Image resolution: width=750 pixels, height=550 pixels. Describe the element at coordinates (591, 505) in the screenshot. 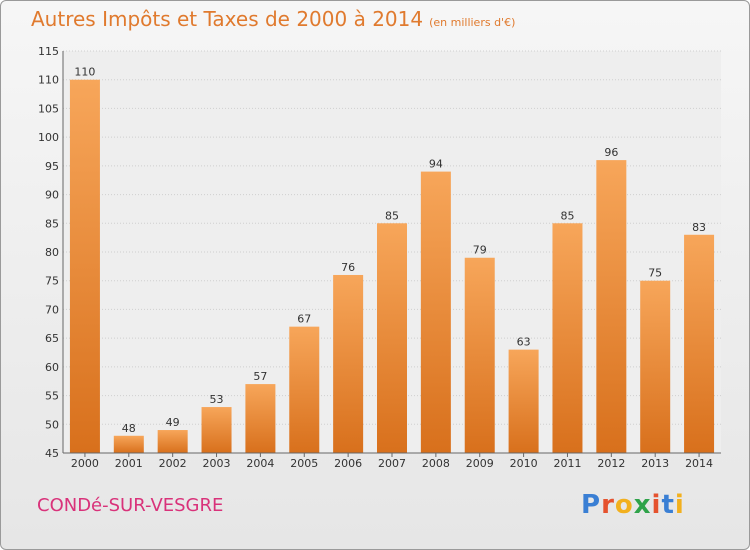

I see `logo-letter: P` at that location.